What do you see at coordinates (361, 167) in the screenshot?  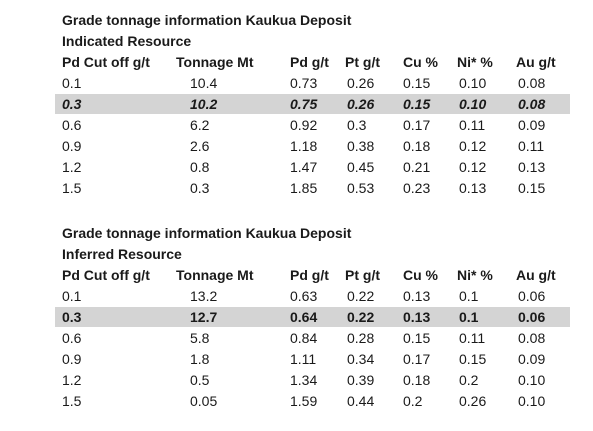 I see `table-cell: 0.45` at bounding box center [361, 167].